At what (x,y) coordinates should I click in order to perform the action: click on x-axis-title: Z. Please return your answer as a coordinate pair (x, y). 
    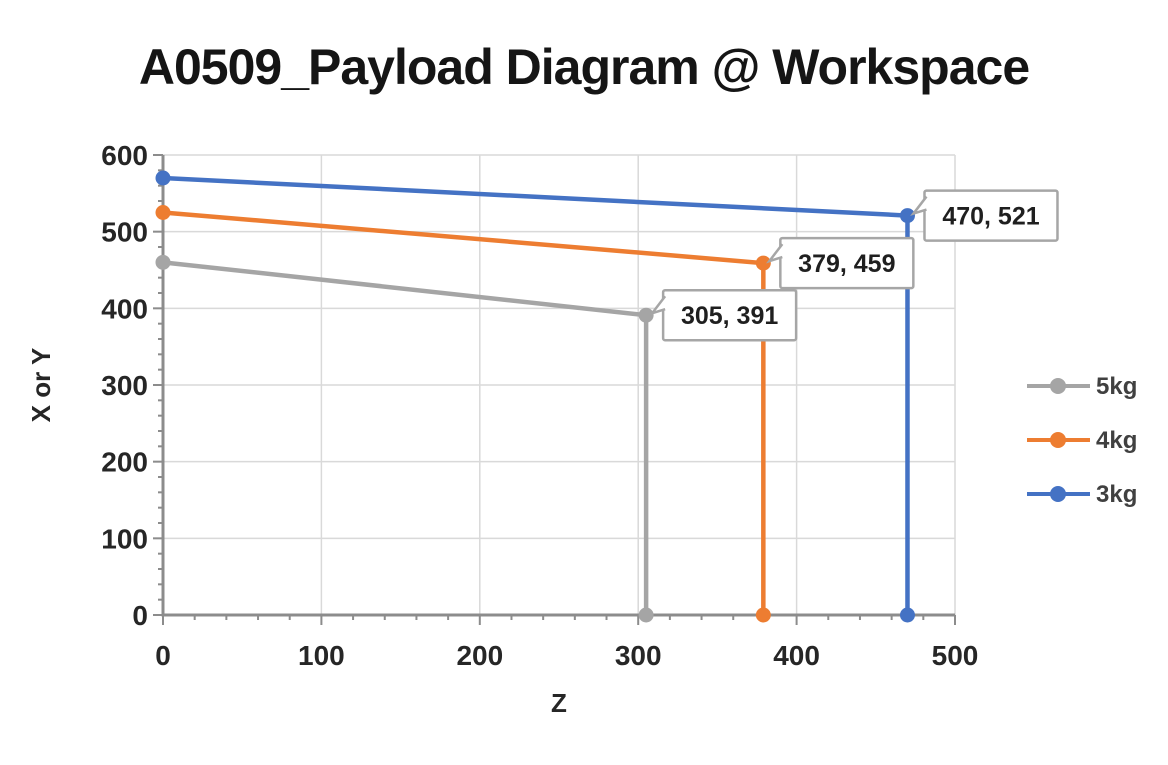
    Looking at the image, I should click on (559, 703).